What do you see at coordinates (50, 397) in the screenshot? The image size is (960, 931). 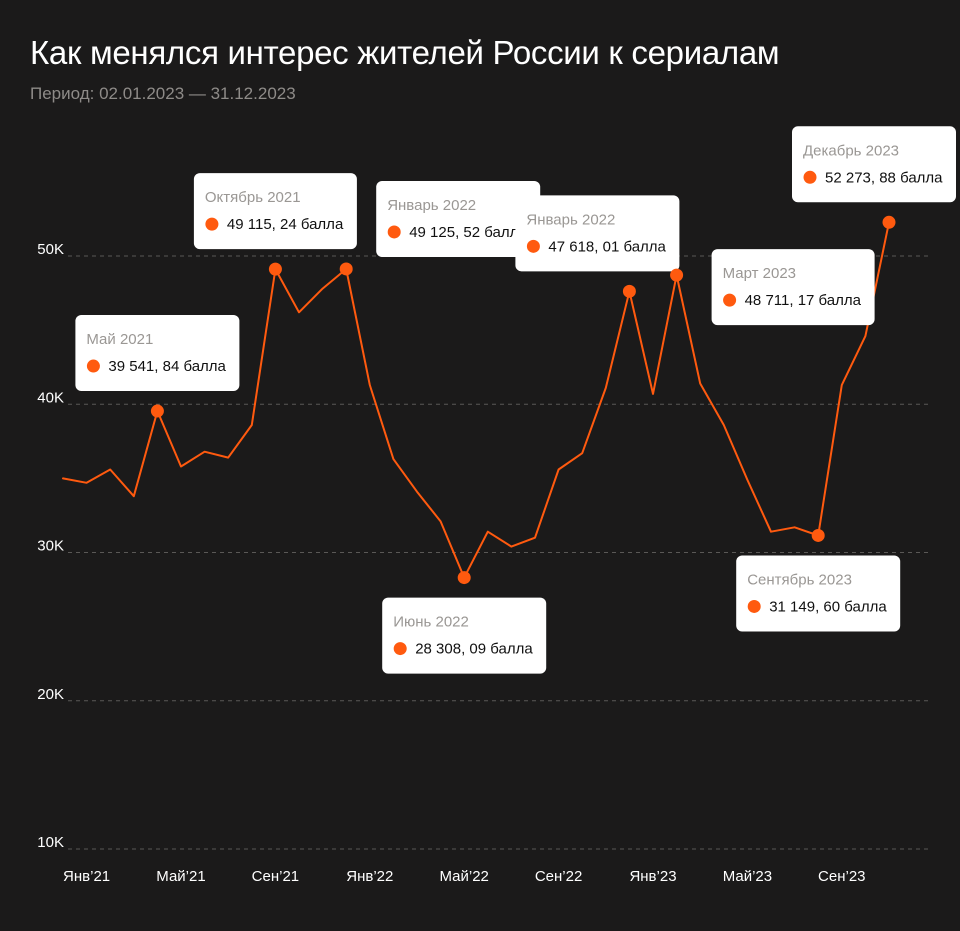 I see `y-tick-label: 40K` at bounding box center [50, 397].